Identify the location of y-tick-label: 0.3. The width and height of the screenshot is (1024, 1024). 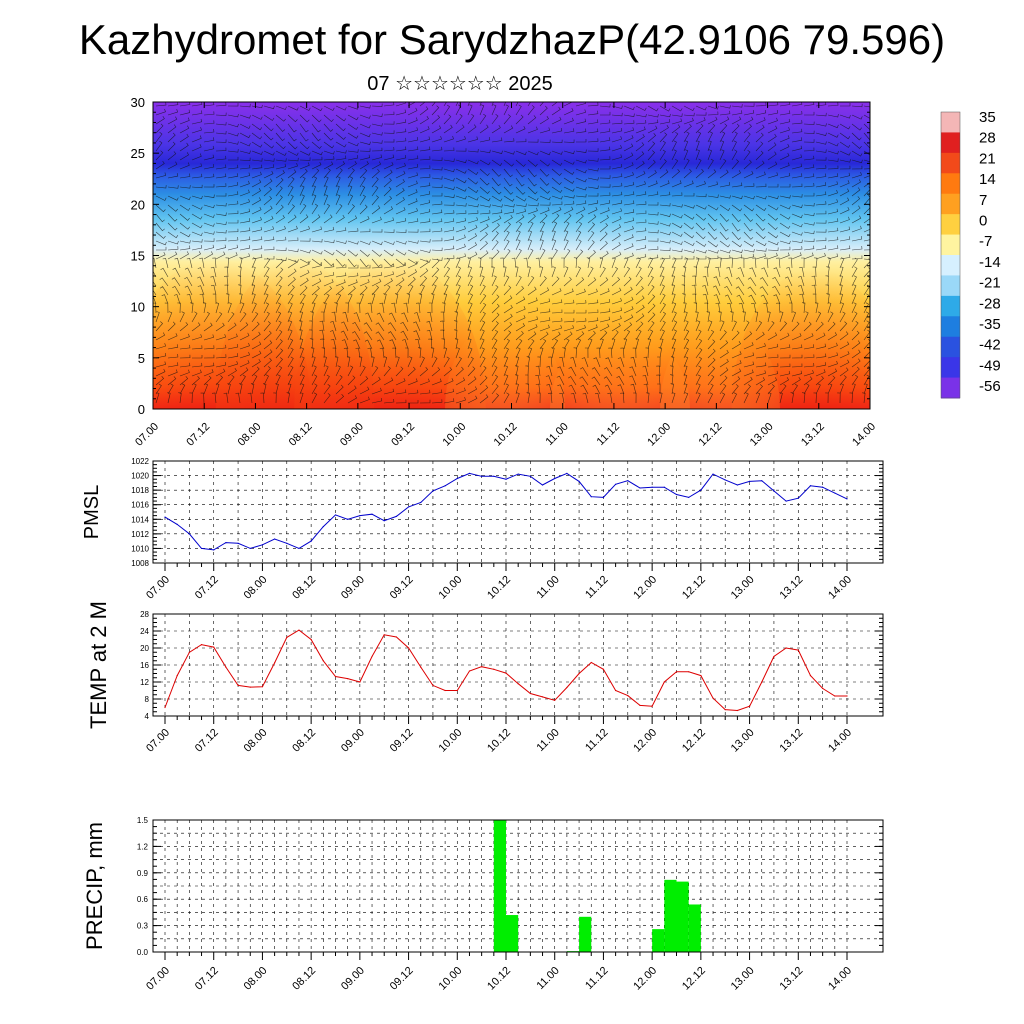
(143, 926).